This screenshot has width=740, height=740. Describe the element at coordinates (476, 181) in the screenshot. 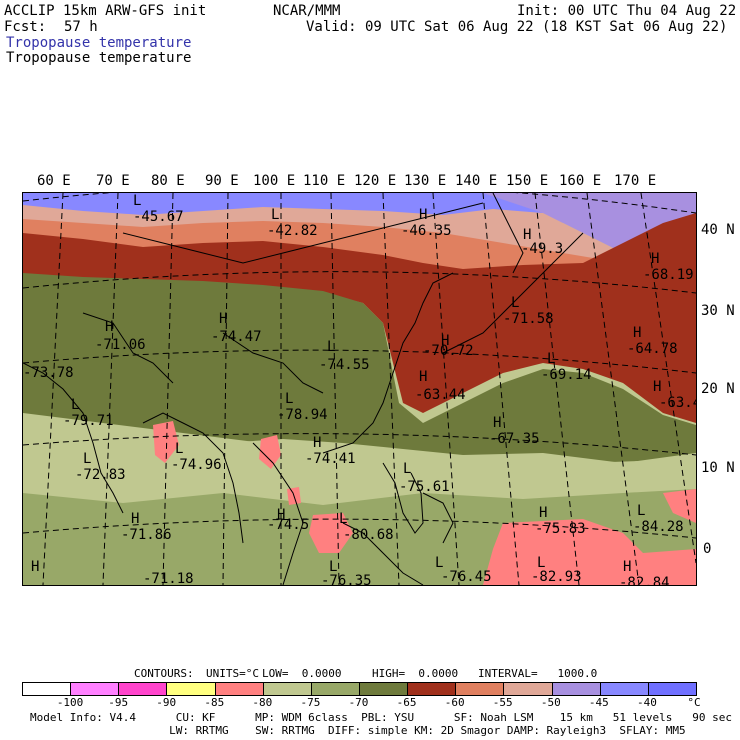

I see `longitude-label: 140 E` at that location.